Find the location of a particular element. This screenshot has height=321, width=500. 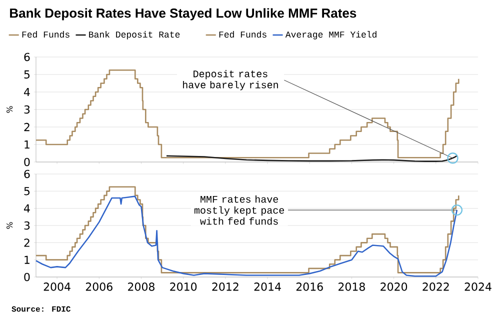

x-tick-label: 2004 is located at coordinates (57, 286).